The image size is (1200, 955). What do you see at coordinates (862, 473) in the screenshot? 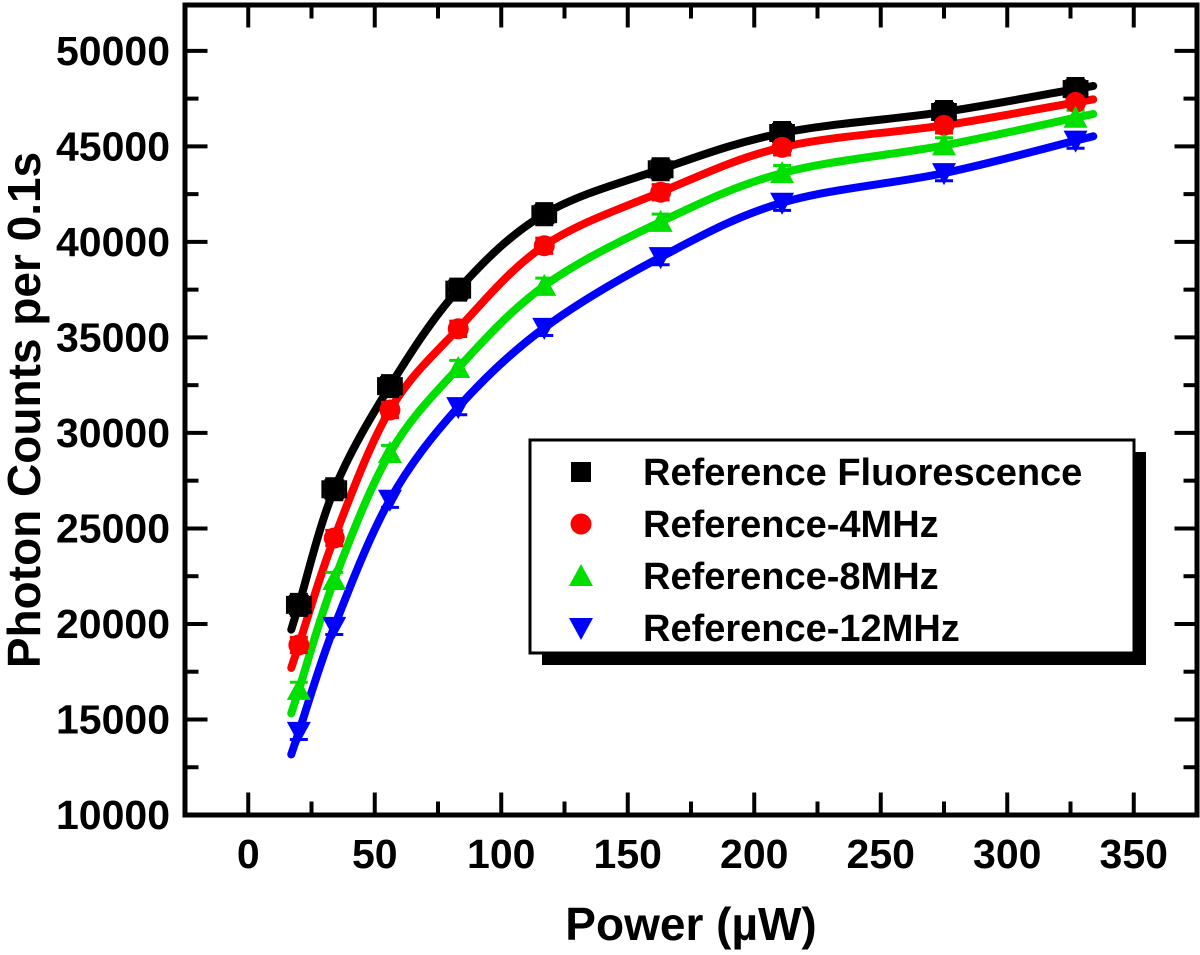
I see `legend-label-reference-fluorescence: Reference Fluorescence` at bounding box center [862, 473].